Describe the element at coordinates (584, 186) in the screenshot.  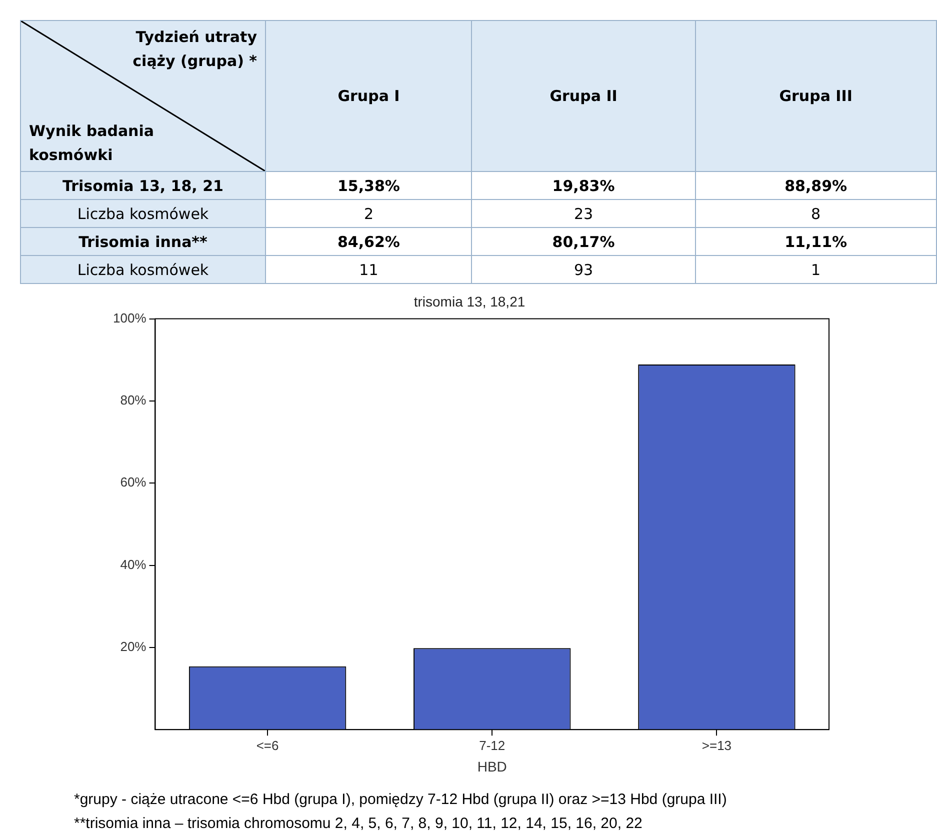
I see `data-label: 19,83%` at that location.